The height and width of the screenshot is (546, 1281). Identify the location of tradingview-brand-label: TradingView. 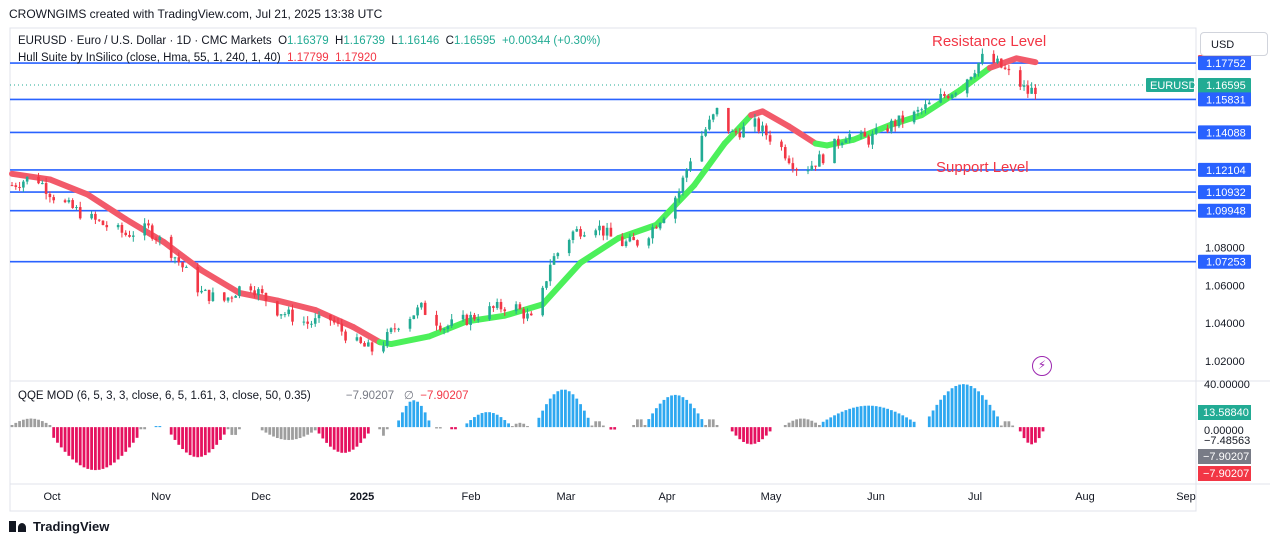
(71, 526).